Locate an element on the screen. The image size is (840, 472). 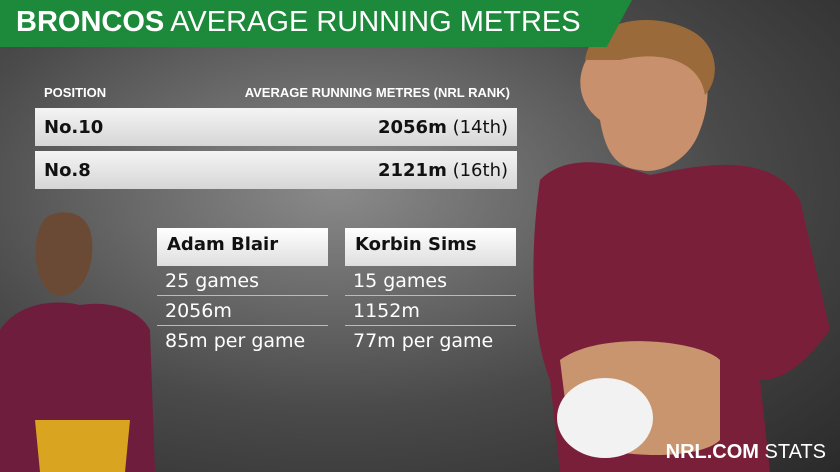
player-card: Korbin Sims 15 games 1152m 77m per game is located at coordinates (430, 292).